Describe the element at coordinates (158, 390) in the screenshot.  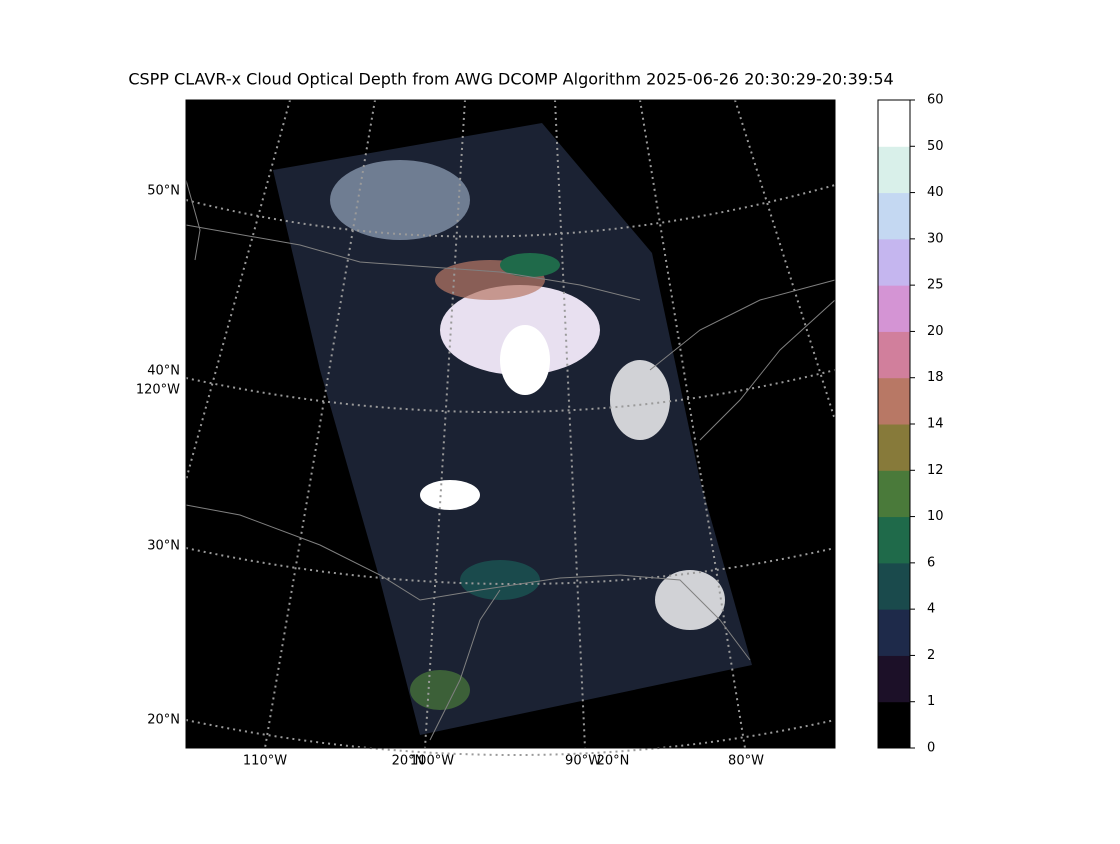
I see `lon-label: 120°W` at that location.